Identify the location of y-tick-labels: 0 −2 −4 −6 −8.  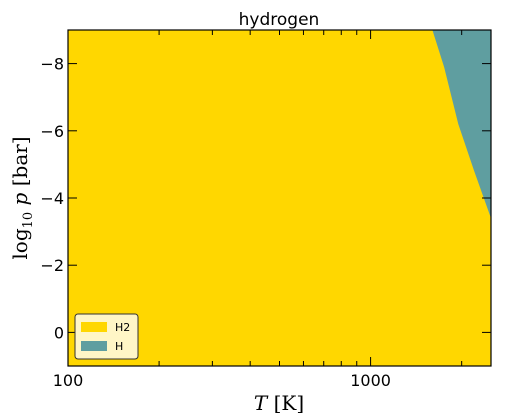
(52, 199).